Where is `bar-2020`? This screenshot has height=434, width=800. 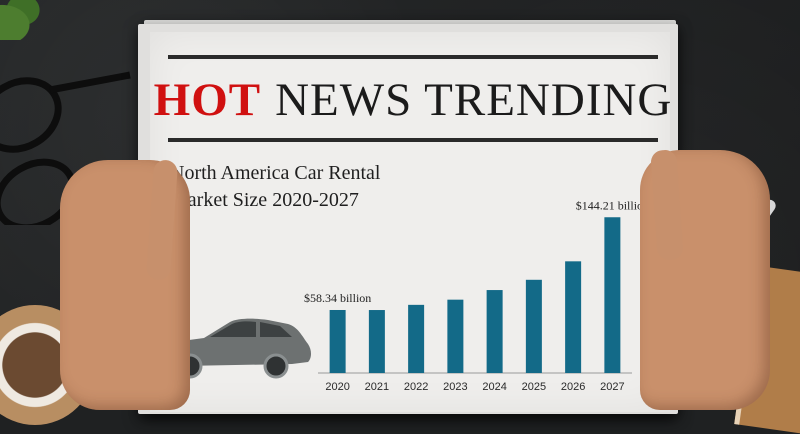 bar-2020 is located at coordinates (337, 341).